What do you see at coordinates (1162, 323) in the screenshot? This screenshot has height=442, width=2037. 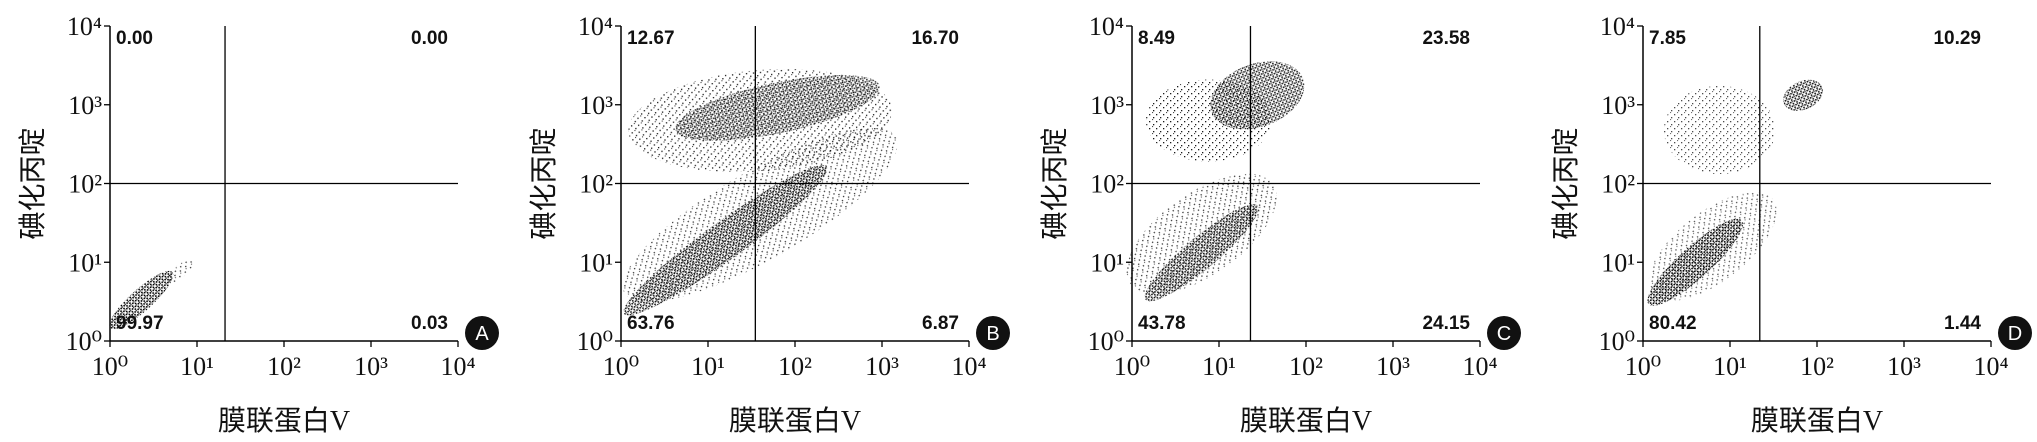 I see `quadrant-percent: 43.78` at bounding box center [1162, 323].